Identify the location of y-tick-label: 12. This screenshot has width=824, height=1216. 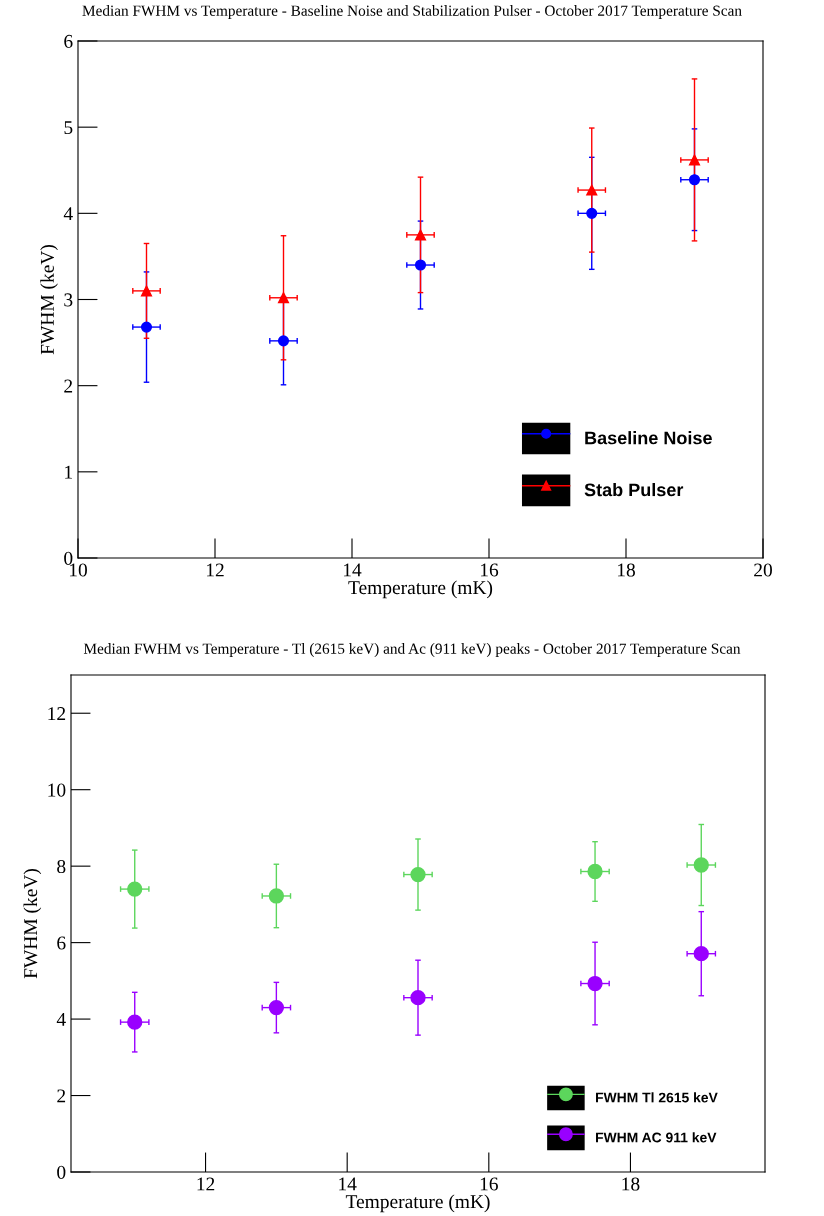
(57, 713).